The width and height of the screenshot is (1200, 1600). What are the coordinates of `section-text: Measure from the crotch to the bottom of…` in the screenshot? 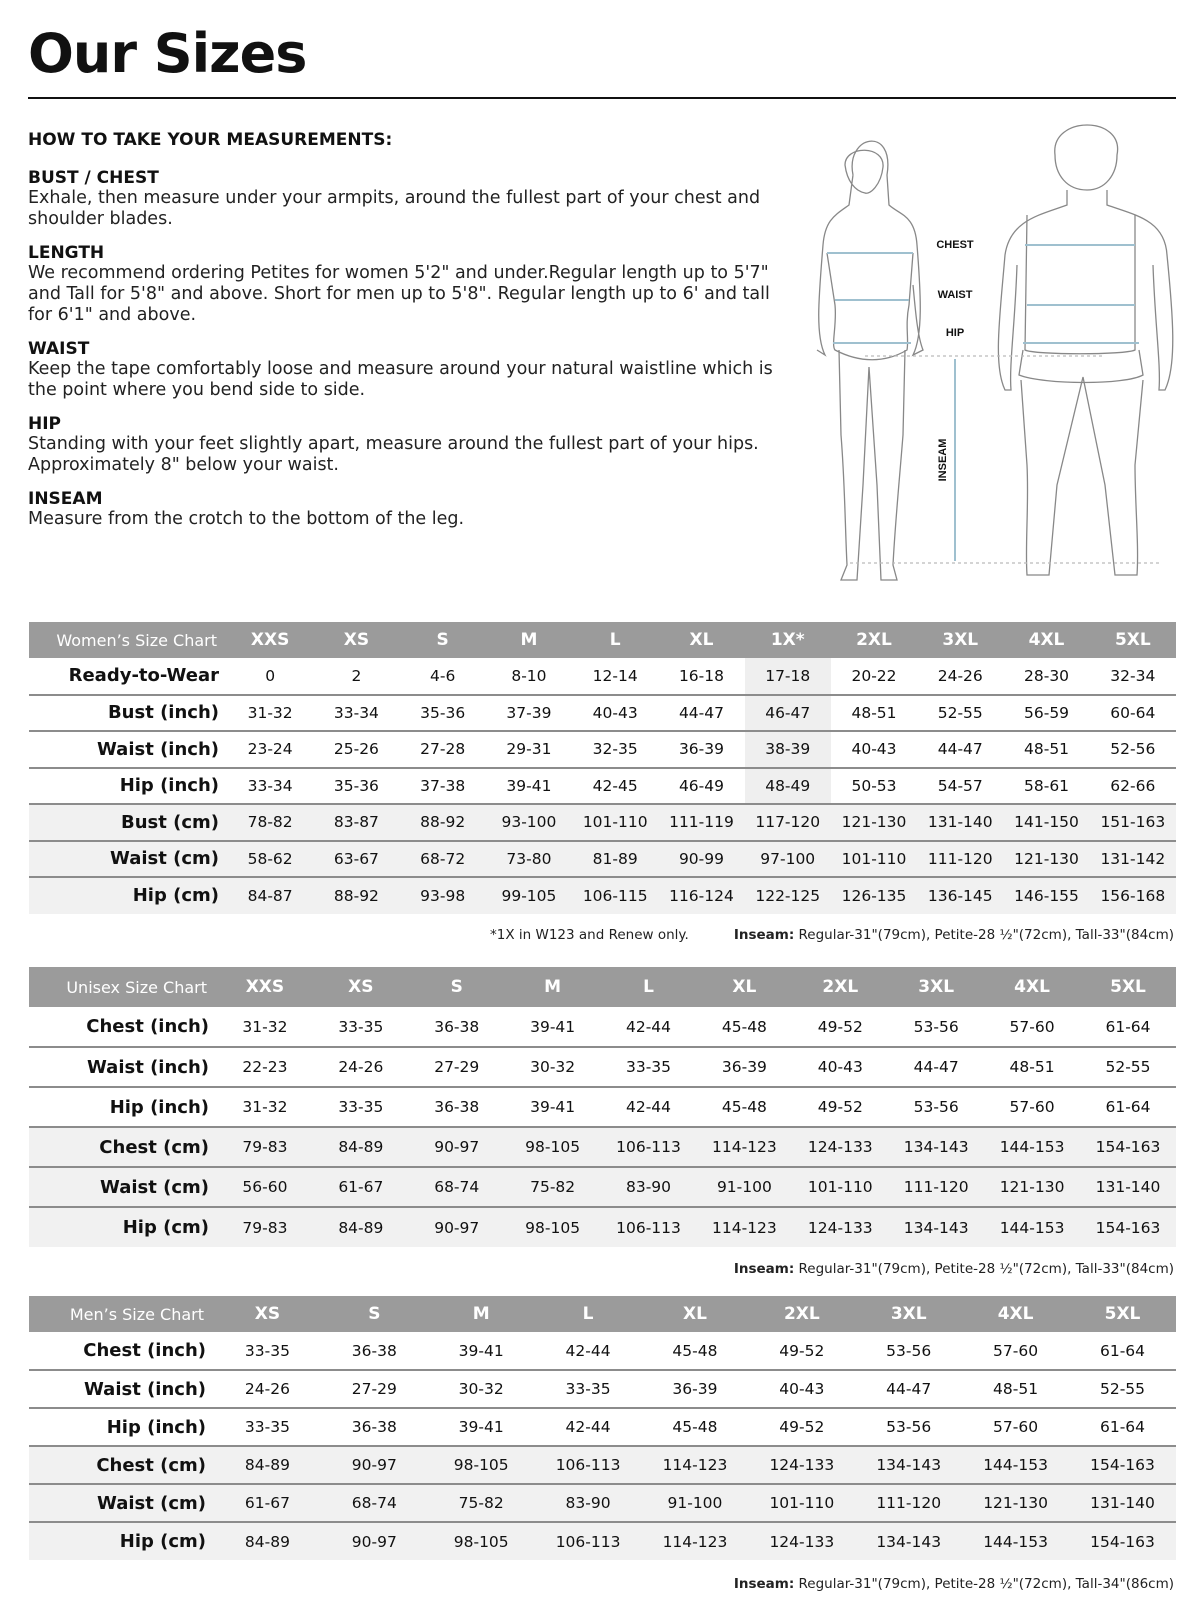 It's located at (246, 519).